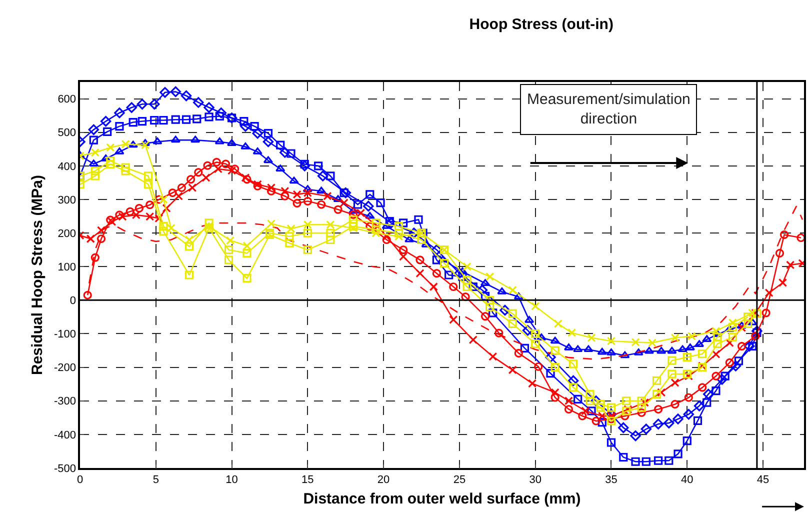 The height and width of the screenshot is (530, 808). What do you see at coordinates (67, 234) in the screenshot?
I see `y-tick-label: 200` at bounding box center [67, 234].